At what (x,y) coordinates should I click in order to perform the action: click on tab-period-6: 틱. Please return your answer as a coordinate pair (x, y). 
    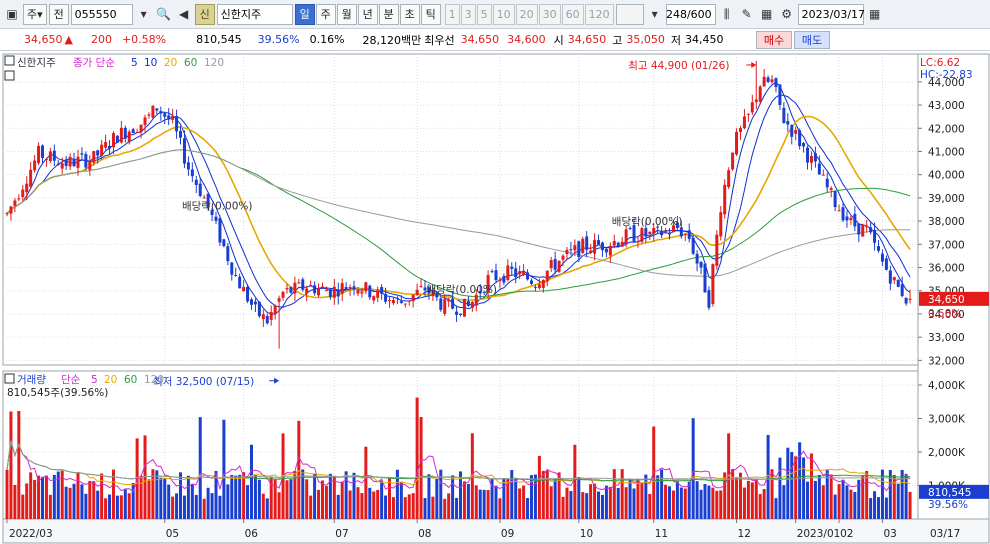
    Looking at the image, I should click on (430, 14).